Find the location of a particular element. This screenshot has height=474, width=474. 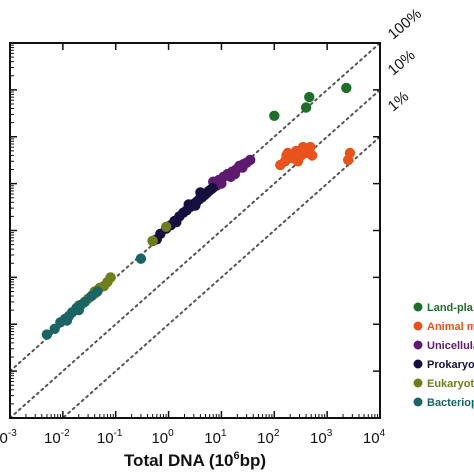

x-tick-label: 10⁻¹ is located at coordinates (110, 437).